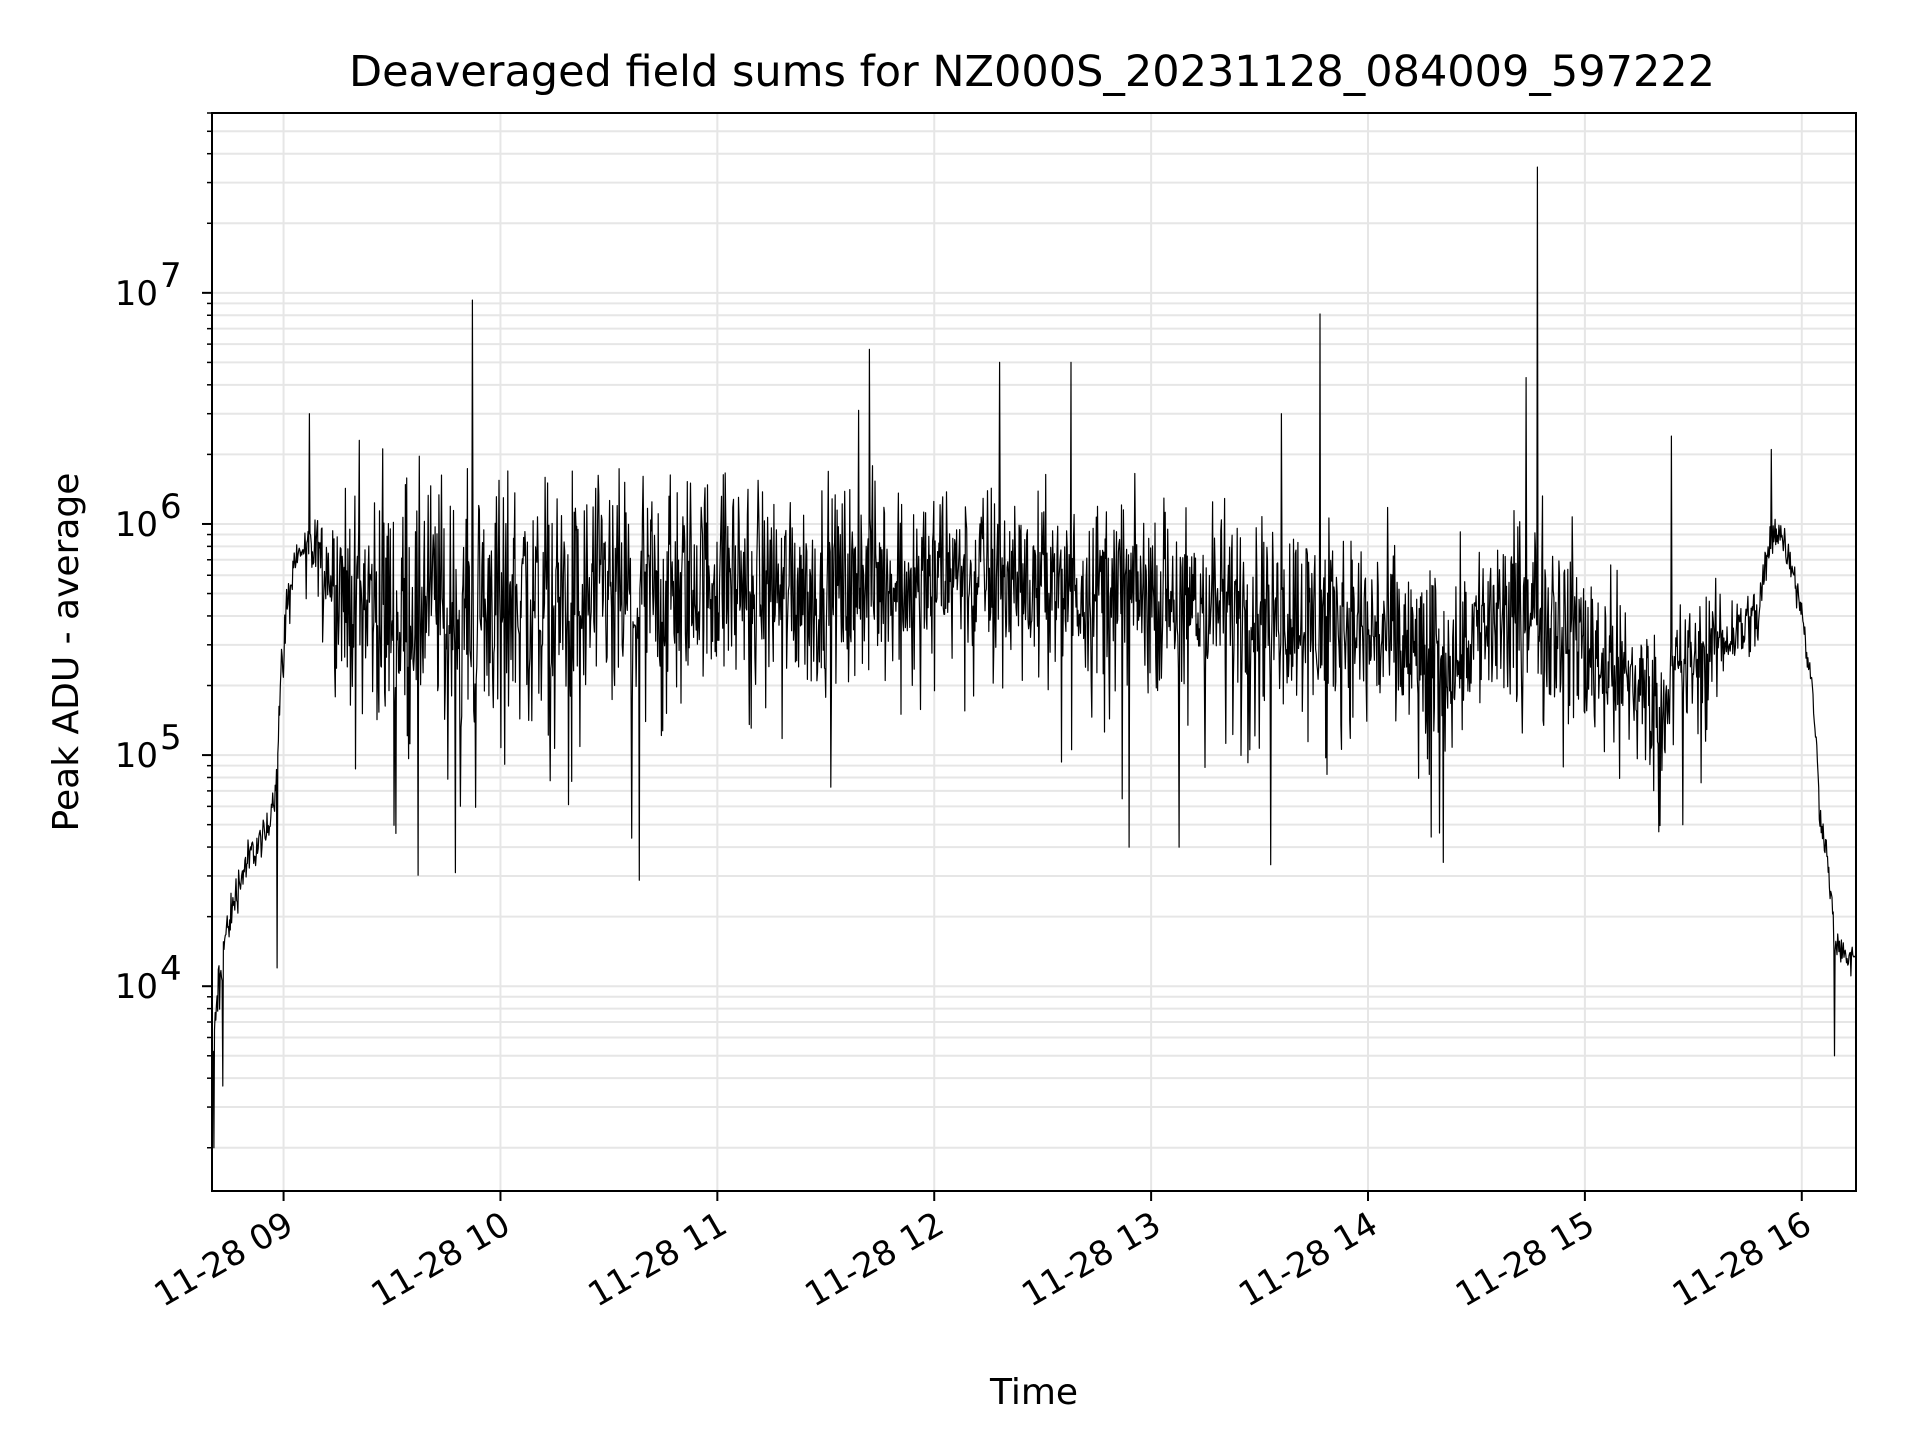 The width and height of the screenshot is (1920, 1440). What do you see at coordinates (171, 507) in the screenshot?
I see `y-tick-label-exponent: 6` at bounding box center [171, 507].